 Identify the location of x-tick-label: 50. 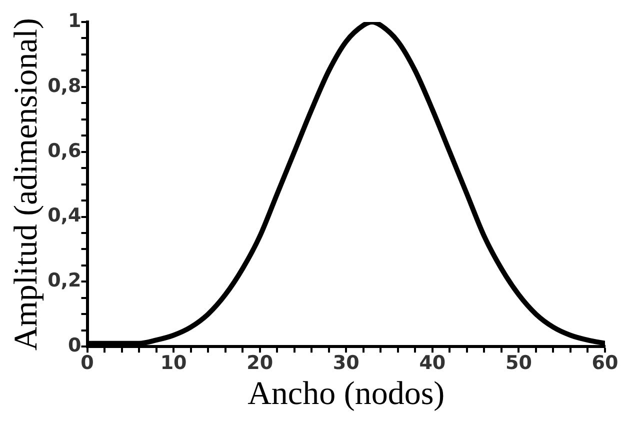
(518, 363).